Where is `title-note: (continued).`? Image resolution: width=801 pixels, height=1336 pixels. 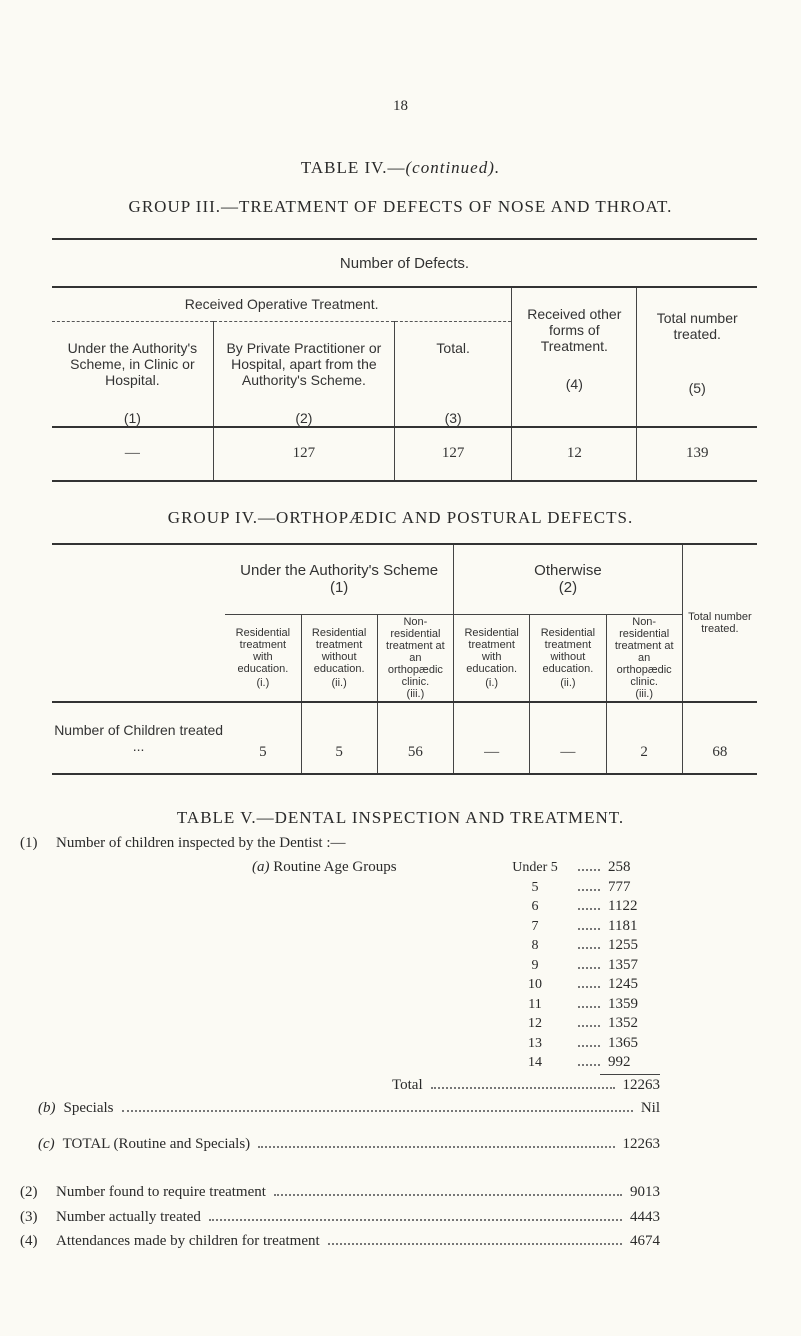
title-note: (continued). is located at coordinates (453, 167).